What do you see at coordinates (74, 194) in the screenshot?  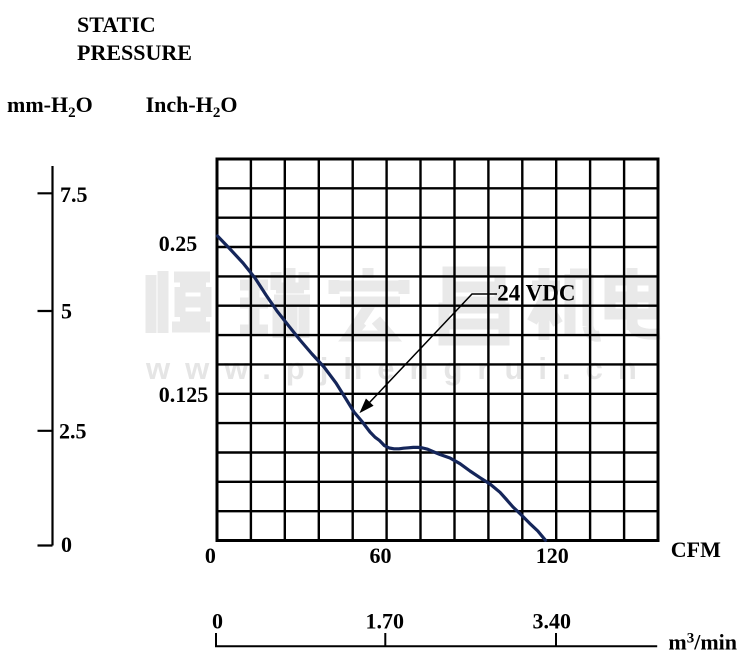 I see `svg-text: 7.5` at bounding box center [74, 194].